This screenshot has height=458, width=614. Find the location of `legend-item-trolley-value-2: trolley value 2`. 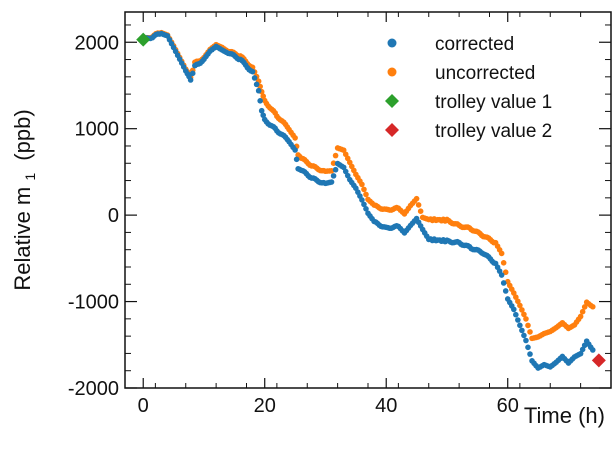

legend-item-trolley-value-2: trolley value 2 is located at coordinates (468, 131).